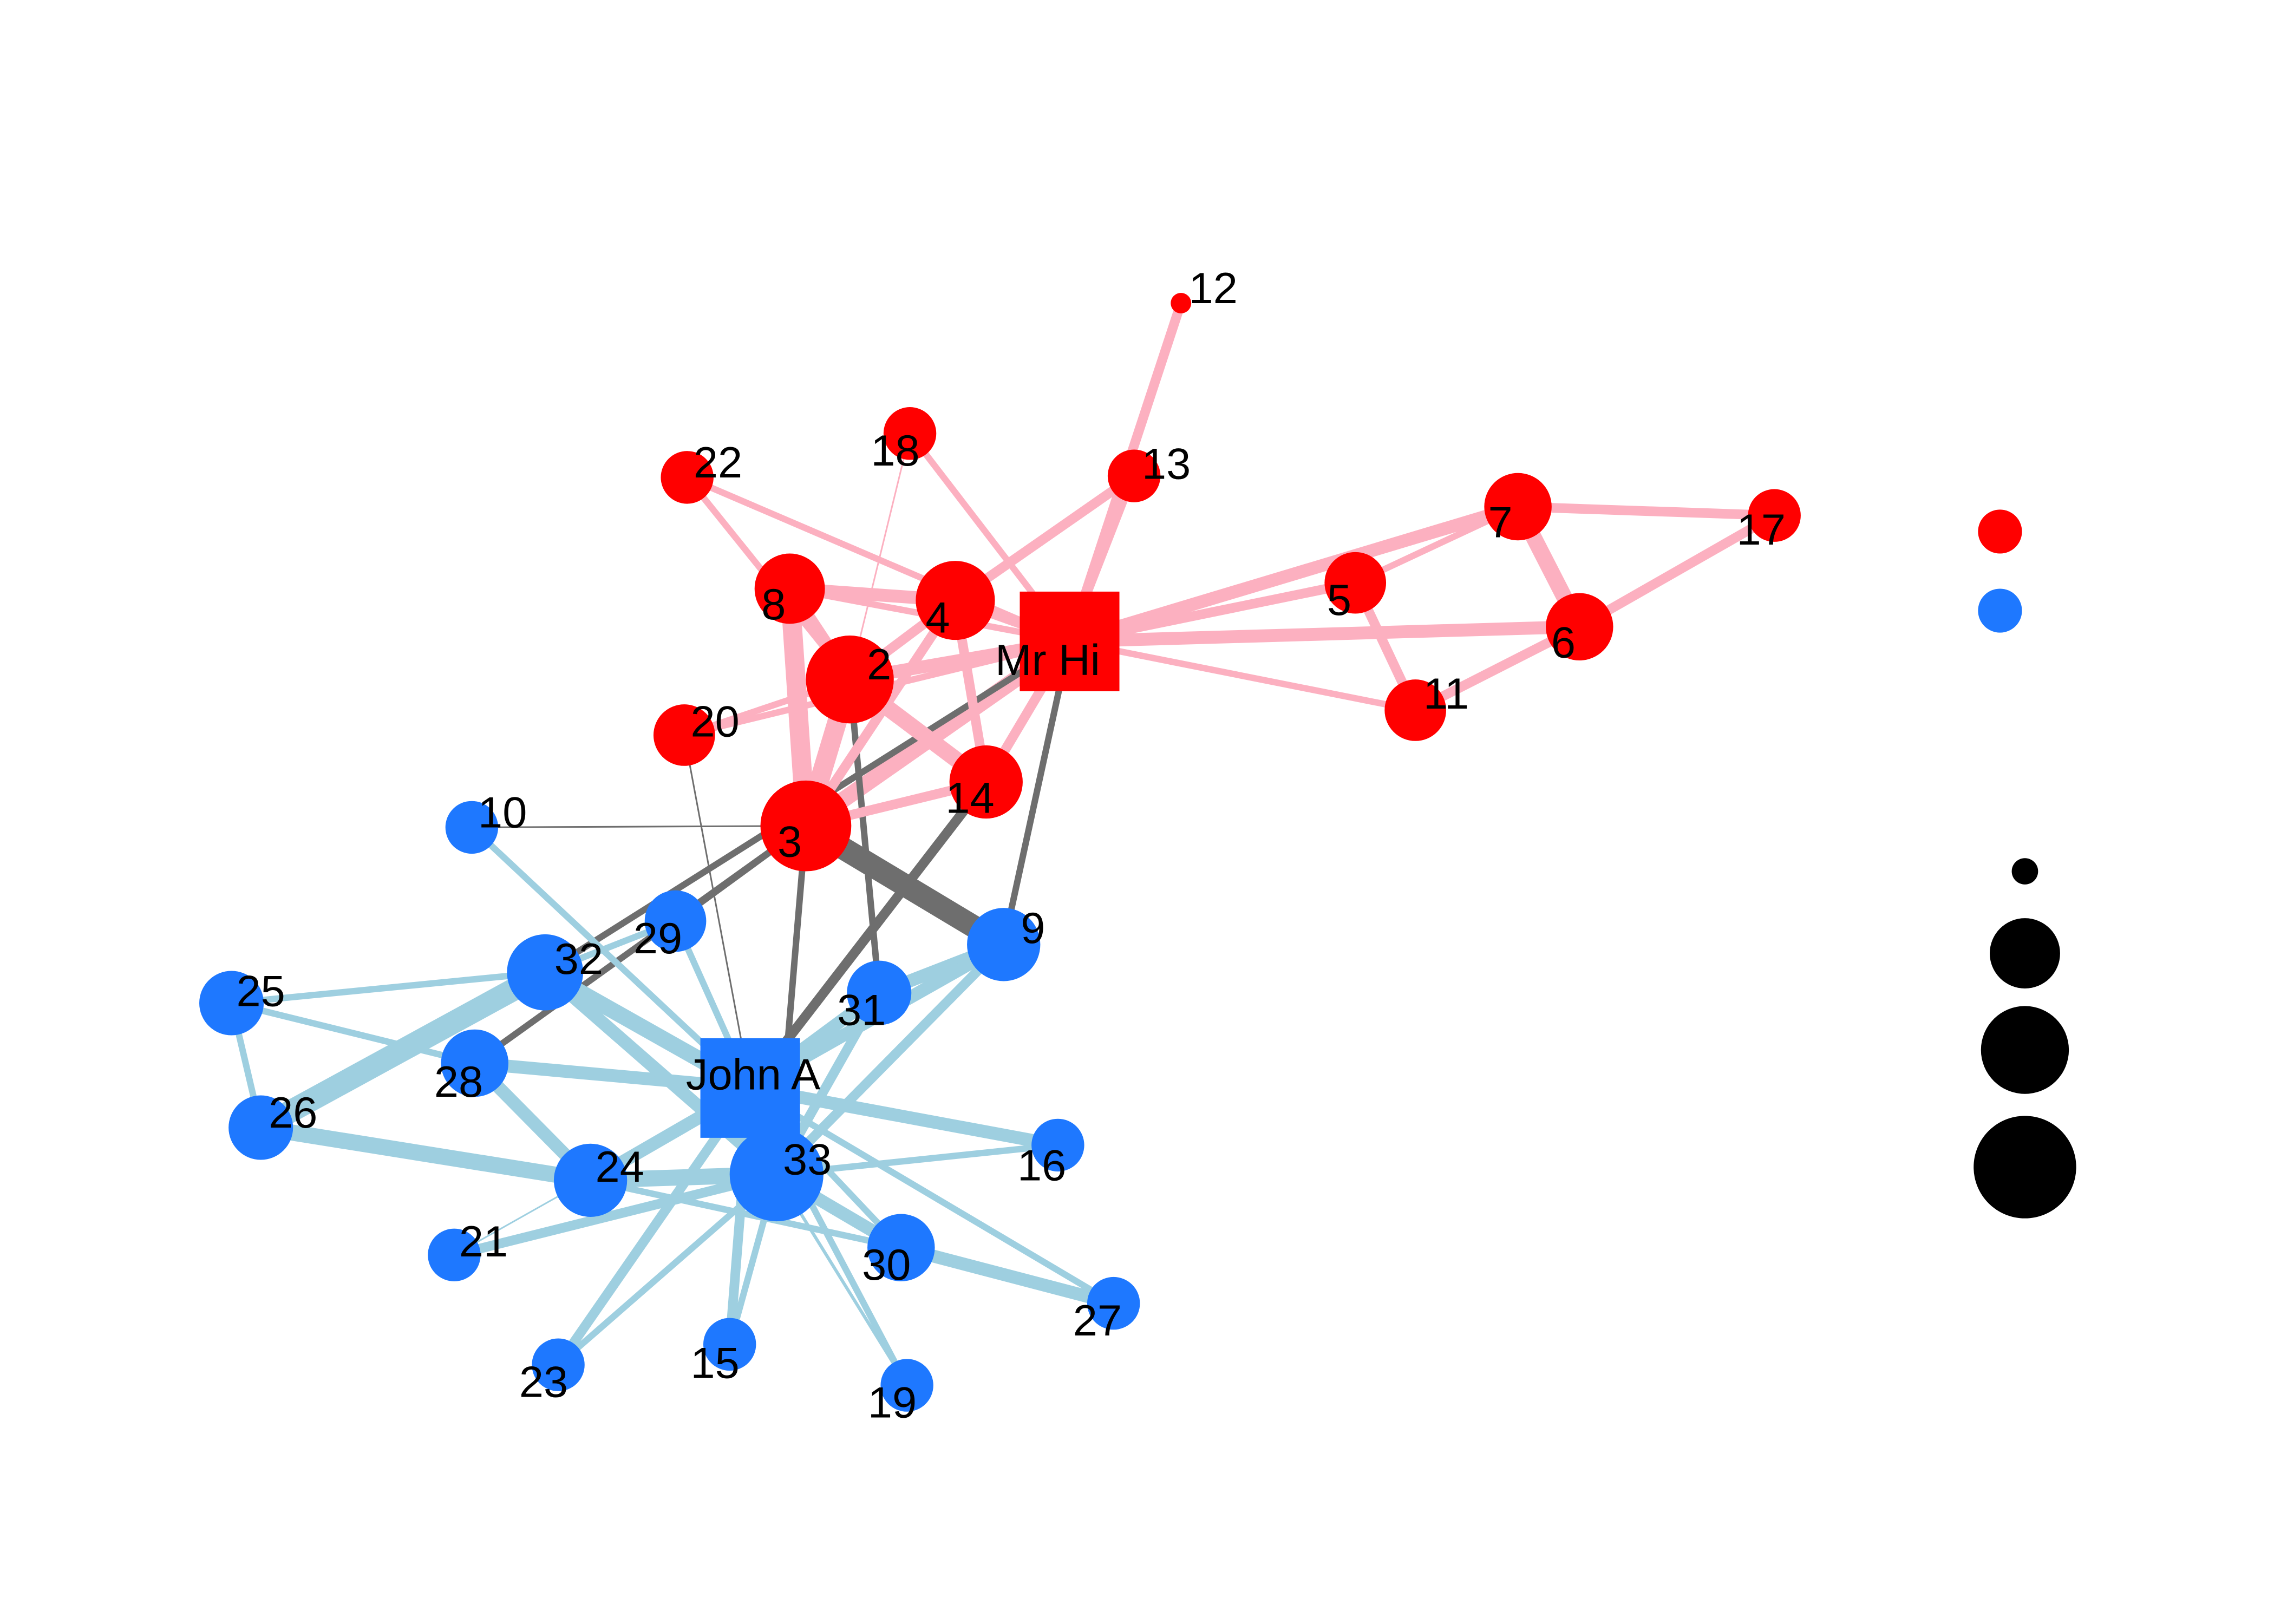 The height and width of the screenshot is (1624, 2274). I want to click on node-label-MrHi: Mr Hi, so click(1048, 660).